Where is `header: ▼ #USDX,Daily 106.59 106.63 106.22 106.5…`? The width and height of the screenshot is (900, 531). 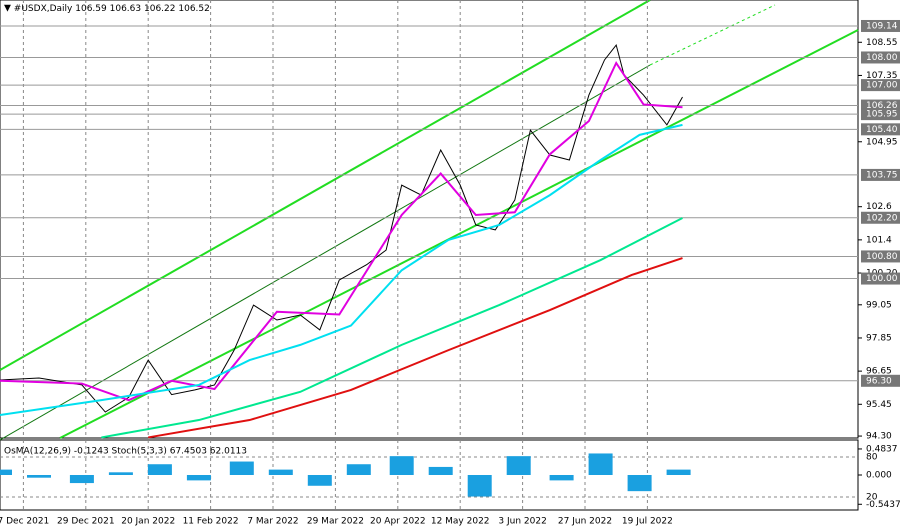
header: ▼ #USDX,Daily 106.59 106.63 106.22 106.5… is located at coordinates (107, 9).